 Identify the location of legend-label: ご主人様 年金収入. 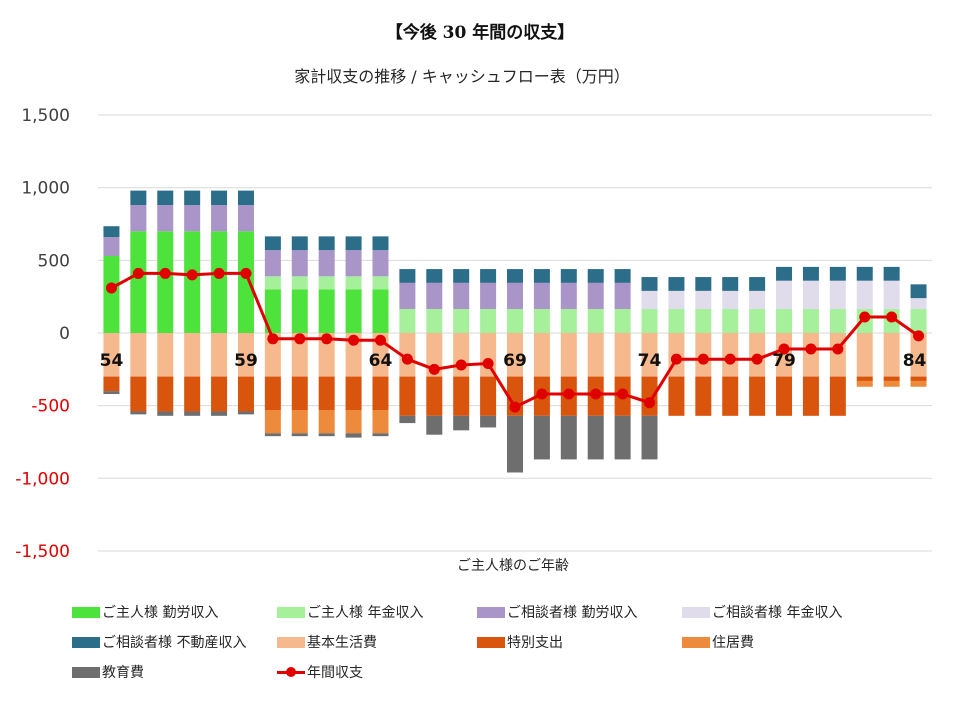
(365, 613).